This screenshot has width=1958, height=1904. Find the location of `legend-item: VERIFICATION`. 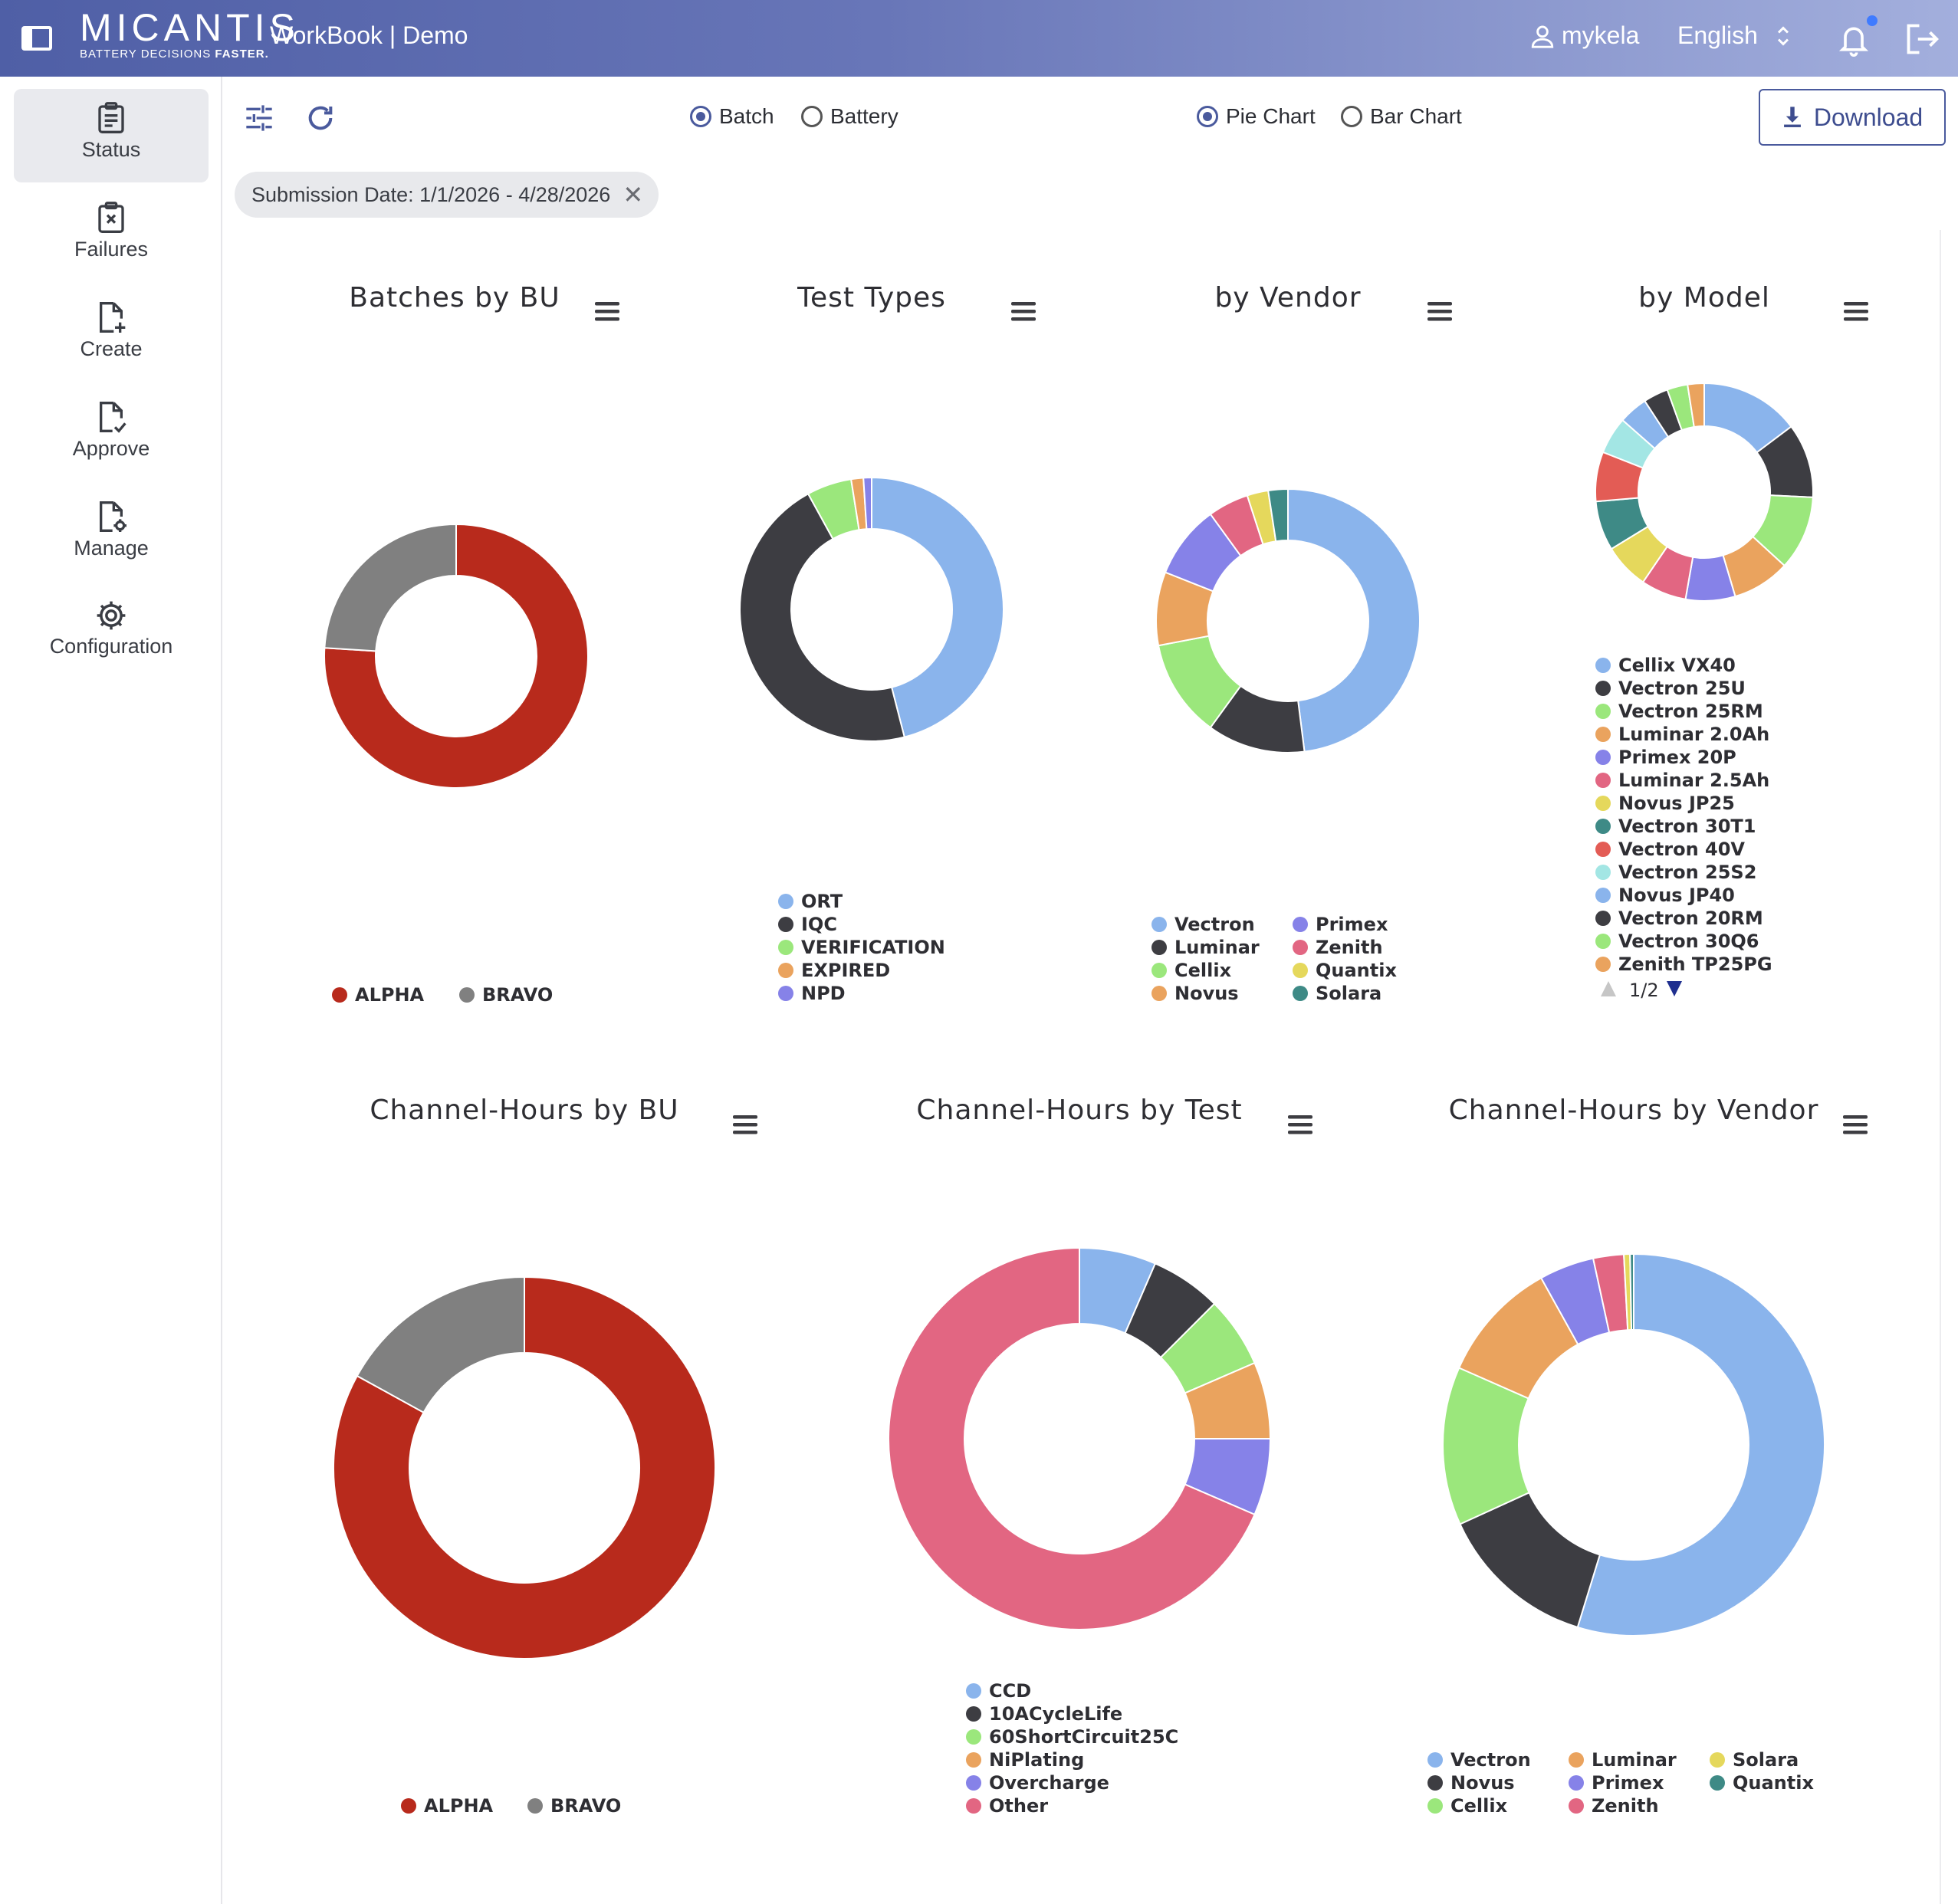

legend-item: VERIFICATION is located at coordinates (861, 947).